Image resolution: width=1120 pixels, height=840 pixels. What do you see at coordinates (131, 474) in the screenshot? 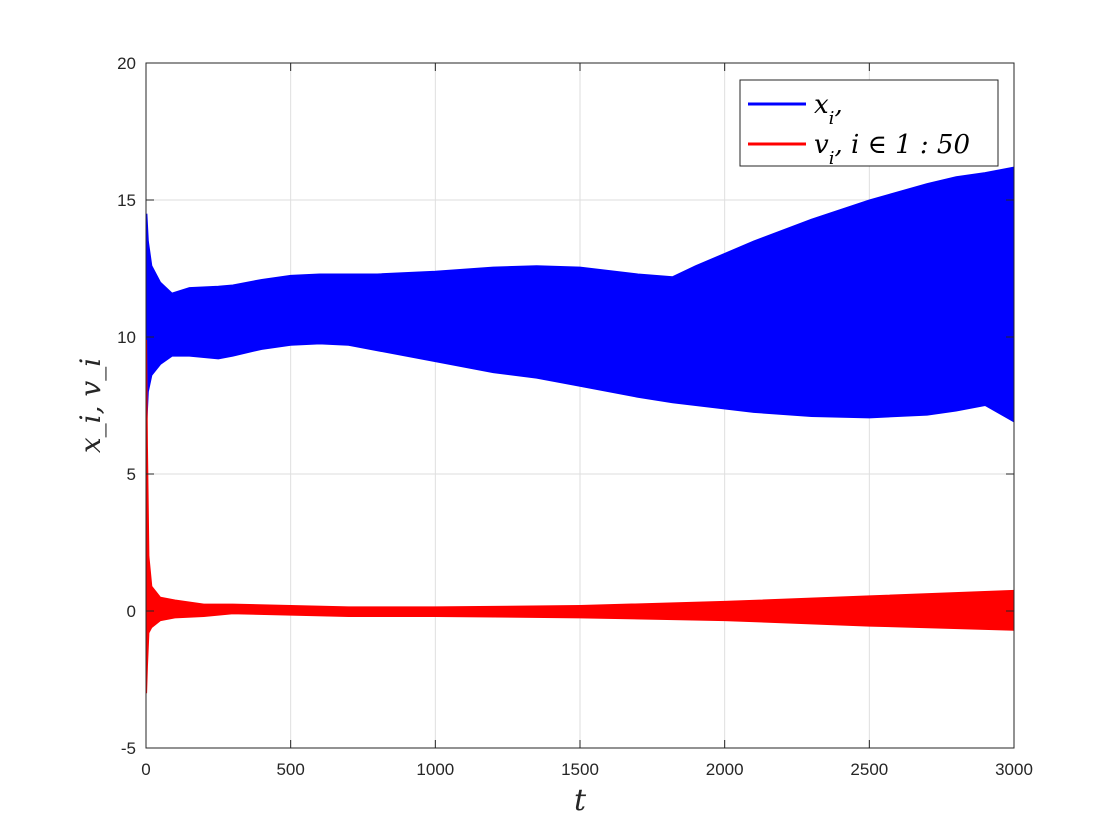
I see `y-tick-label: 5` at bounding box center [131, 474].